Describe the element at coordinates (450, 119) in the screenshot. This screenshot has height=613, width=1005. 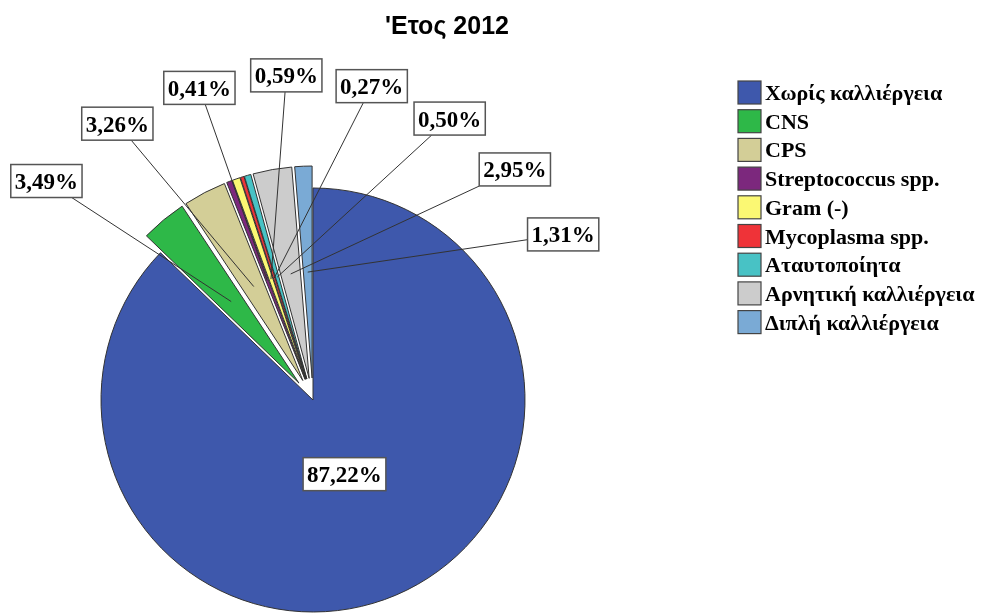
I see `data-label: 0,50%` at that location.